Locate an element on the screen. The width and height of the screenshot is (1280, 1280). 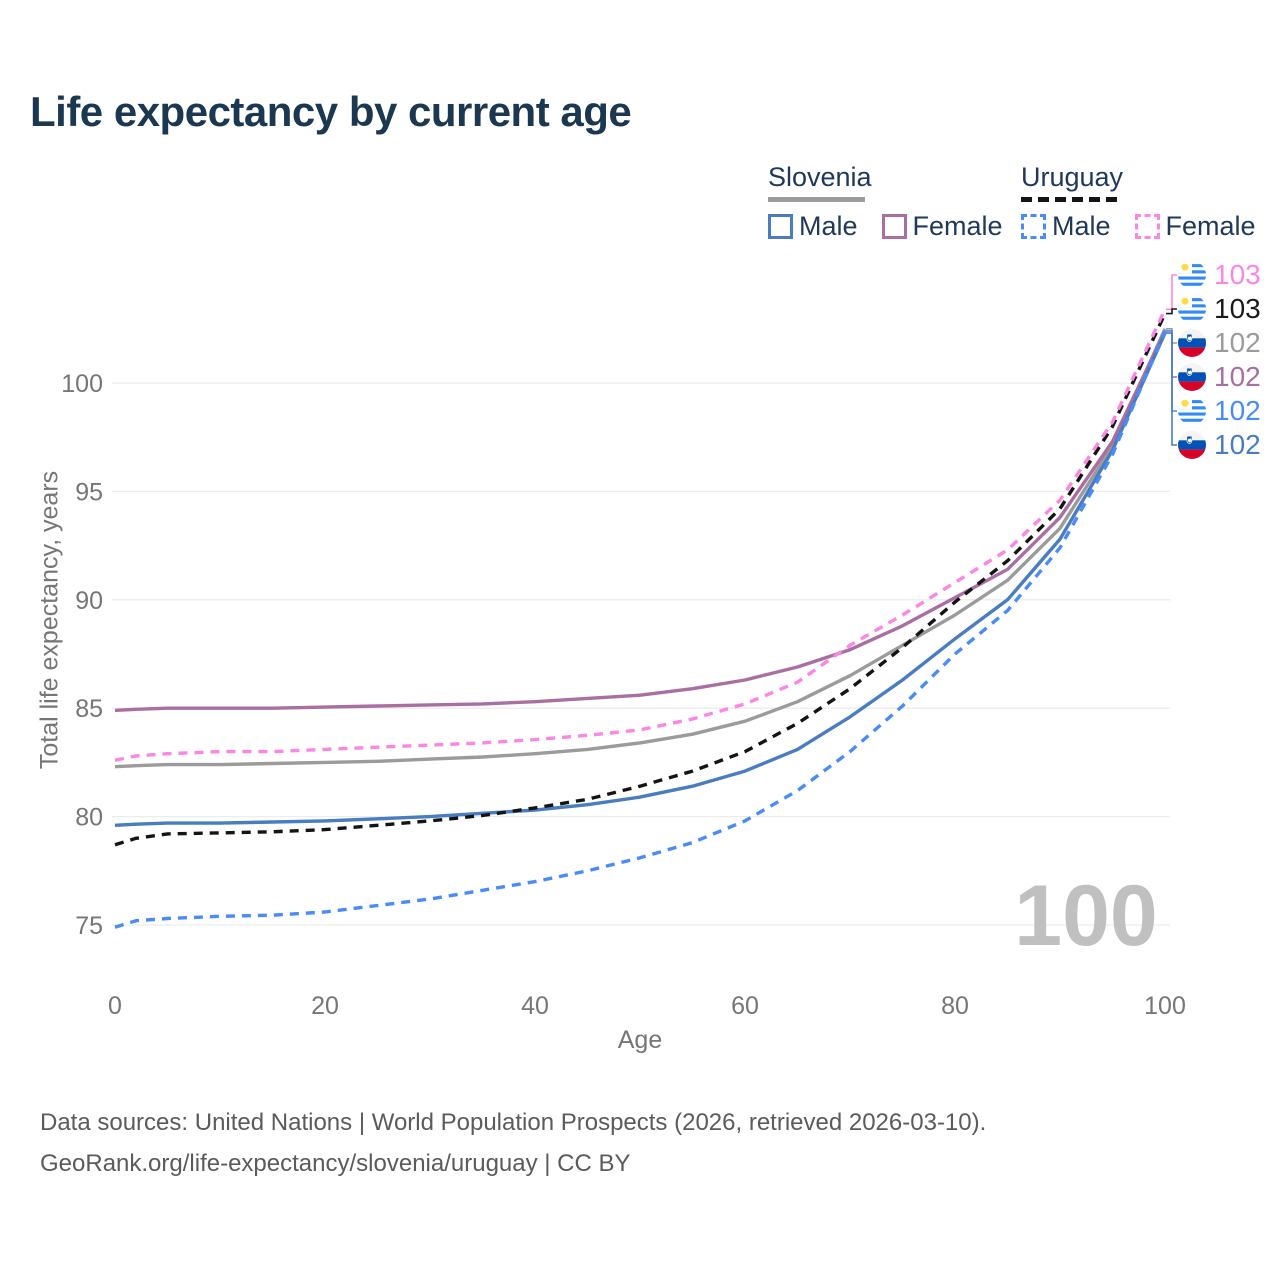
y-tick-label-95: 95 is located at coordinates (89, 492).